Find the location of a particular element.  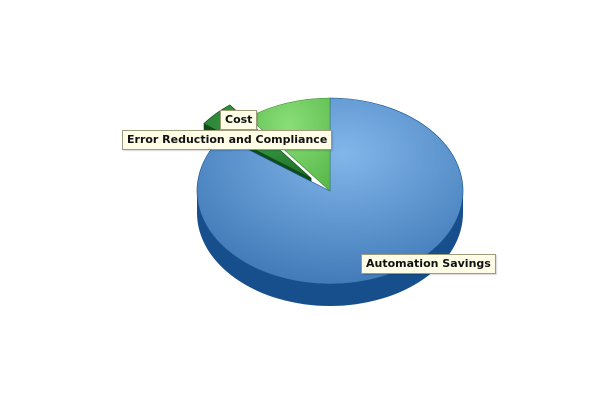

slice-label-automation-savings: Automation Savings is located at coordinates (428, 264).